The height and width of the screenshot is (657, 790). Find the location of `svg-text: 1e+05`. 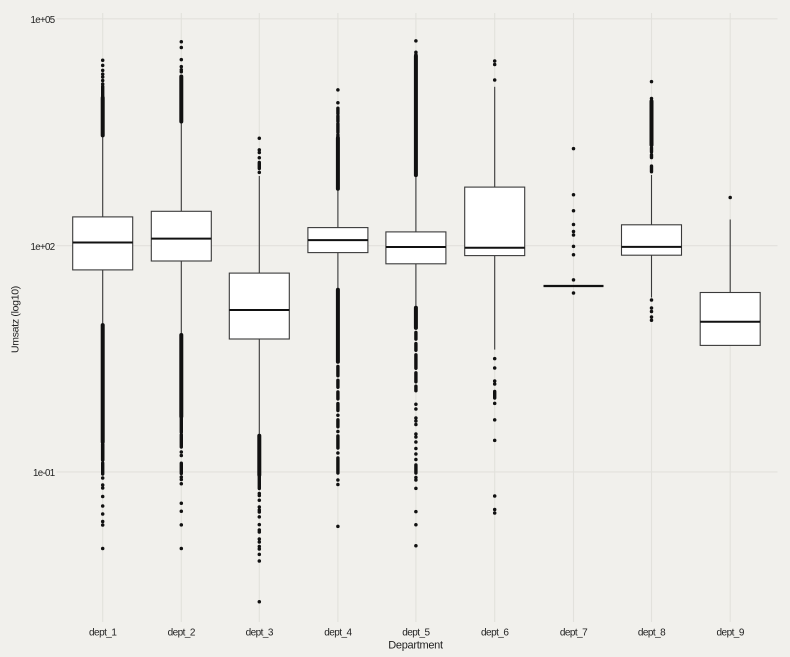

svg-text: 1e+05 is located at coordinates (43, 20).